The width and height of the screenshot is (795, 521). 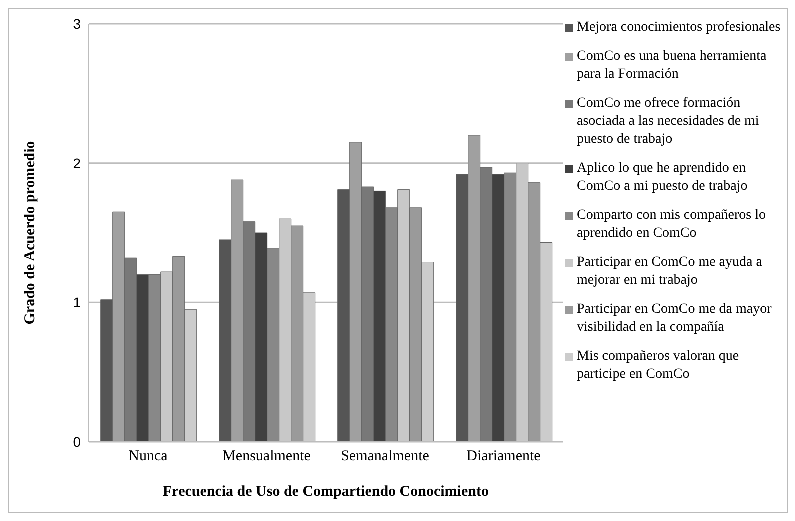 I want to click on legend-label: Aplico lo que he aprendido en ComCo a mi puesto de trabajo, so click(x=663, y=178).